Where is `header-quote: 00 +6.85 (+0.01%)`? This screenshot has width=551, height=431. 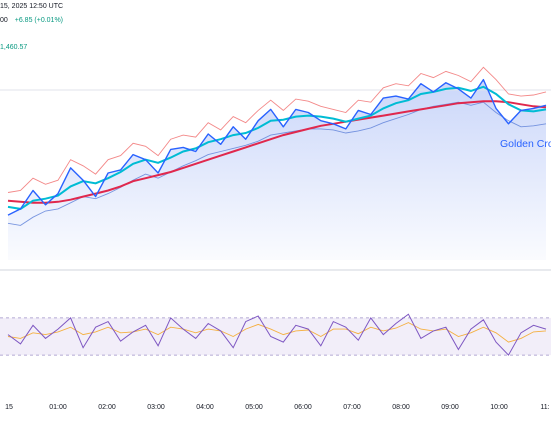
header-quote: 00 +6.85 (+0.01%) is located at coordinates (31, 20).